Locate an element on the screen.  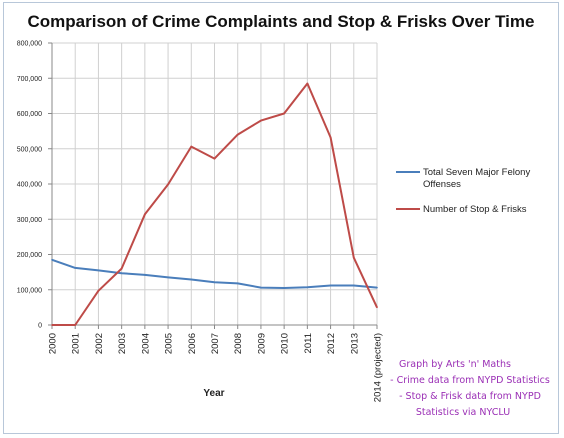
x-tick-label: 2002 is located at coordinates (99, 343).